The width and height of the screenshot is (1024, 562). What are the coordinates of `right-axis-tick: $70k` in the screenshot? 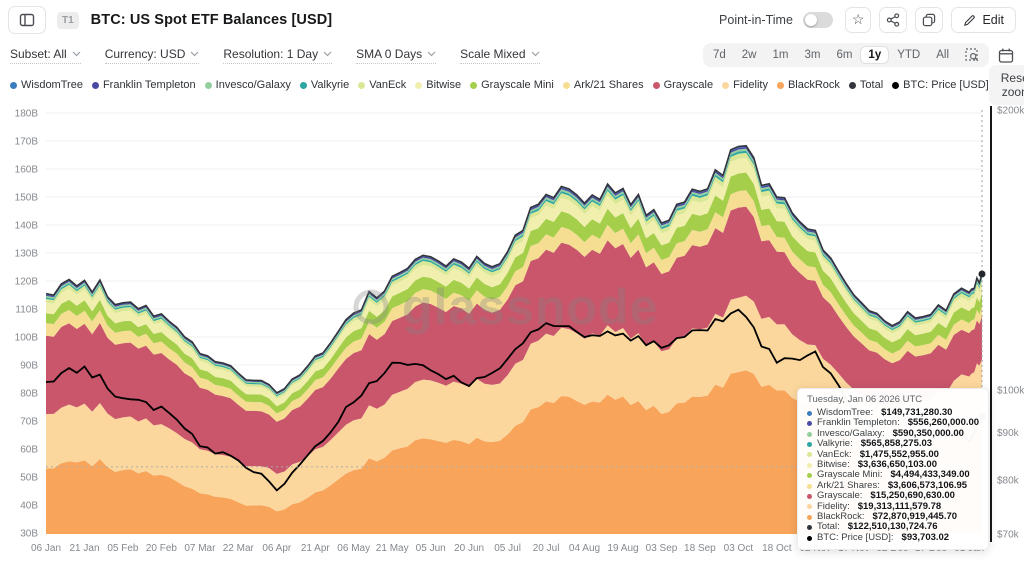 It's located at (1008, 535).